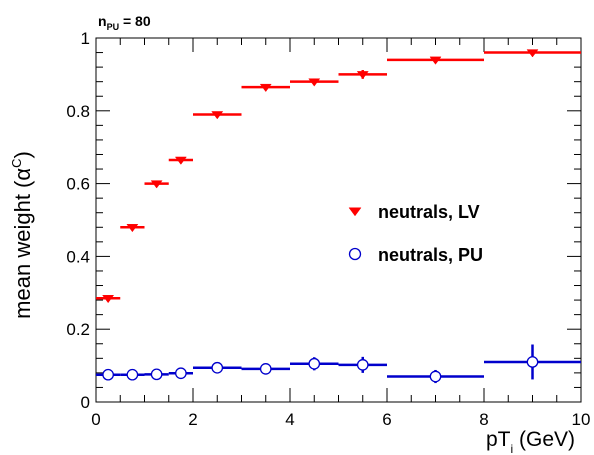 Image resolution: width=594 pixels, height=455 pixels. I want to click on pileup-annotation-sub: PU, so click(113, 27).